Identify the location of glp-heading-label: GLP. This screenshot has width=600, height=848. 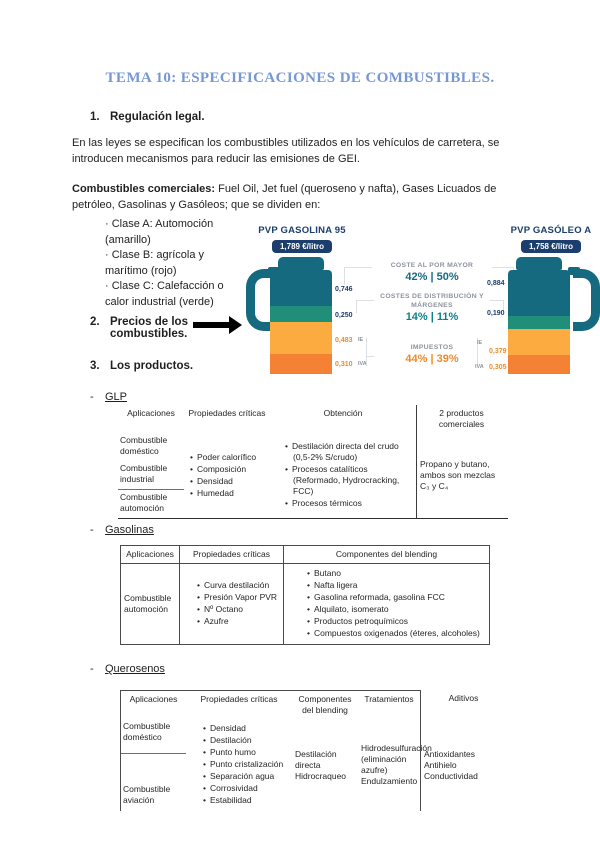
(116, 397).